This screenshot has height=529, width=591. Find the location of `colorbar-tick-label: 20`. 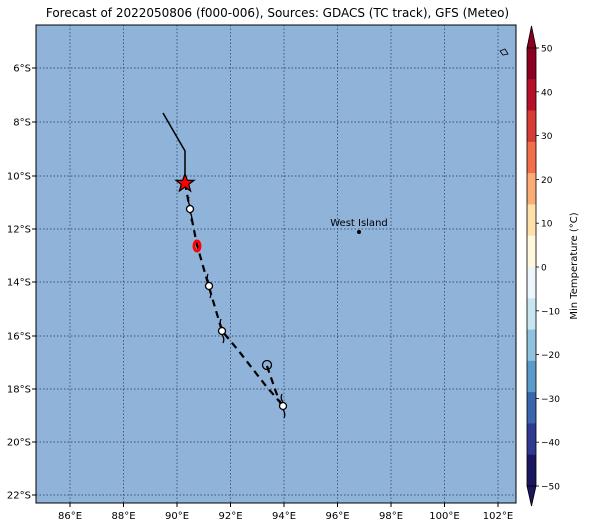

colorbar-tick-label: 20 is located at coordinates (547, 181).